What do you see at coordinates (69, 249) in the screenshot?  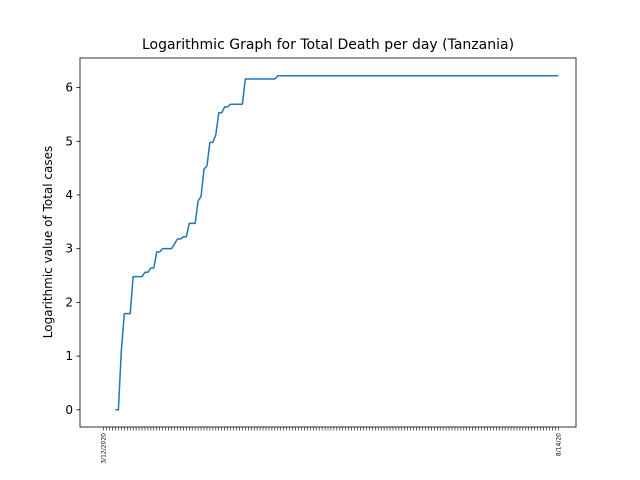 I see `y-tick-label: 3` at bounding box center [69, 249].